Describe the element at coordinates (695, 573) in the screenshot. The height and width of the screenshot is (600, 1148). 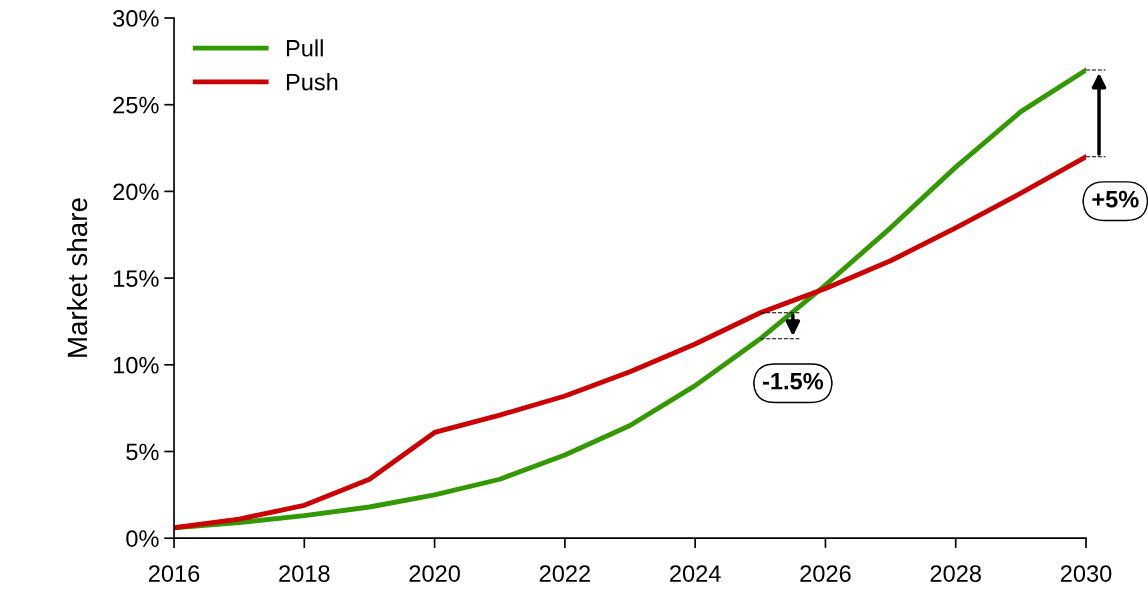
I see `x-tick-label: 2024` at that location.